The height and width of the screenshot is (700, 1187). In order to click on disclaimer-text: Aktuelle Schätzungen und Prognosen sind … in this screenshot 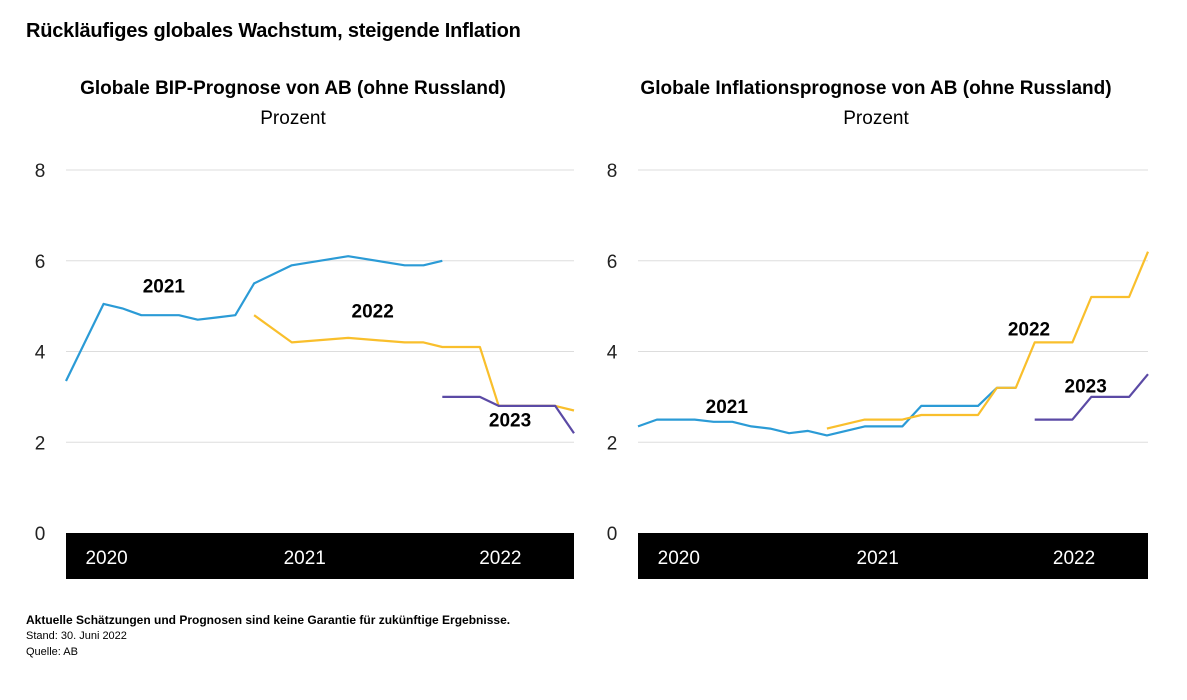, I will do `click(268, 620)`.